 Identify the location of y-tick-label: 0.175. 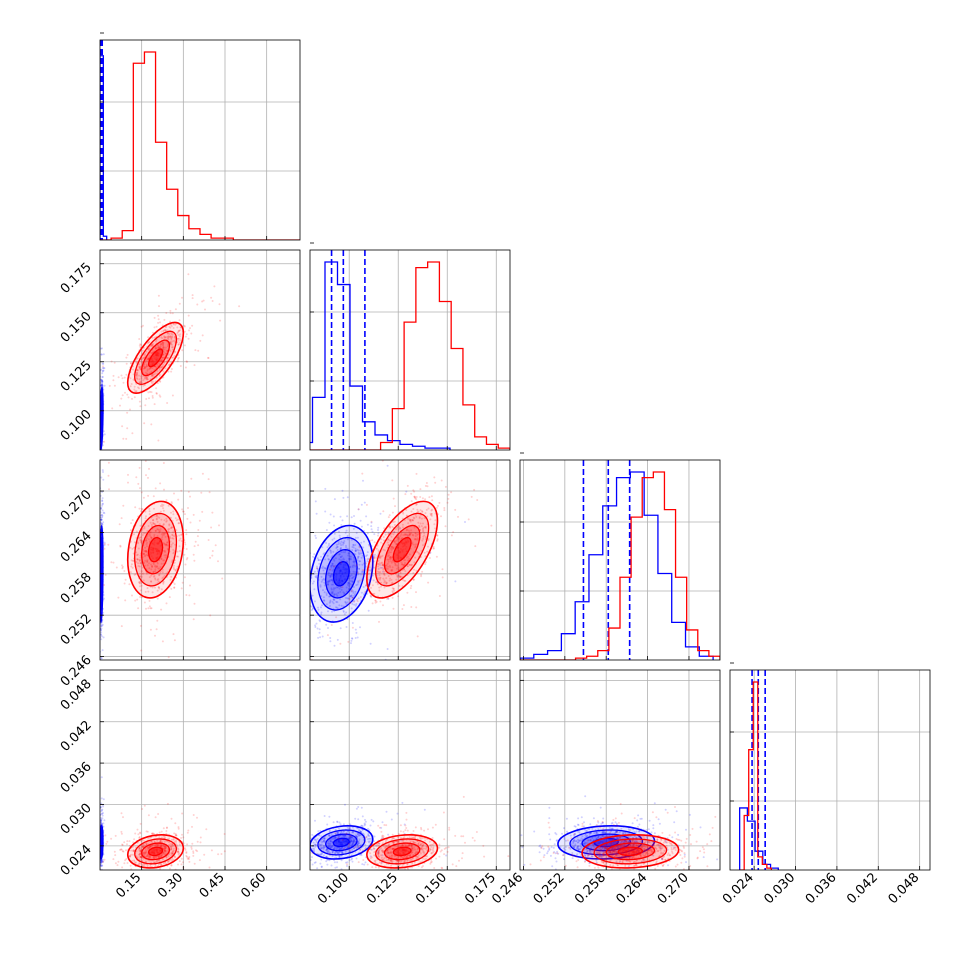
(76, 278).